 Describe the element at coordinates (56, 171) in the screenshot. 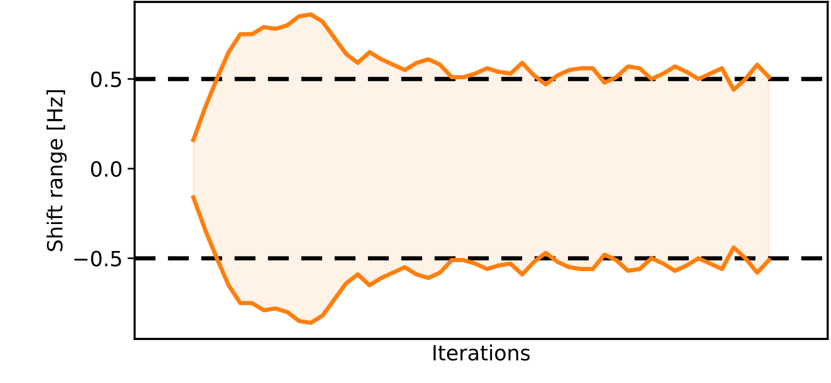

I see `y-axis-title: Shift range [Hz]` at that location.